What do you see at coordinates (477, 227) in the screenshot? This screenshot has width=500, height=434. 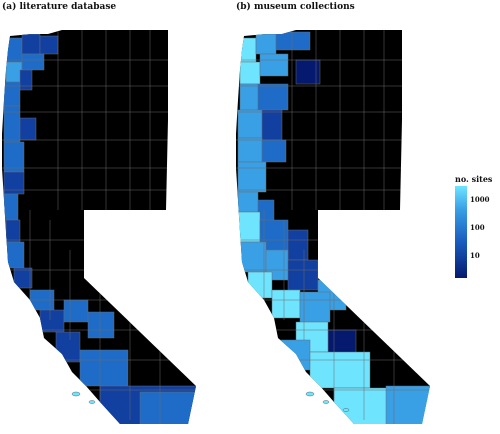 I see `legend-tick-100: 100` at bounding box center [477, 227].